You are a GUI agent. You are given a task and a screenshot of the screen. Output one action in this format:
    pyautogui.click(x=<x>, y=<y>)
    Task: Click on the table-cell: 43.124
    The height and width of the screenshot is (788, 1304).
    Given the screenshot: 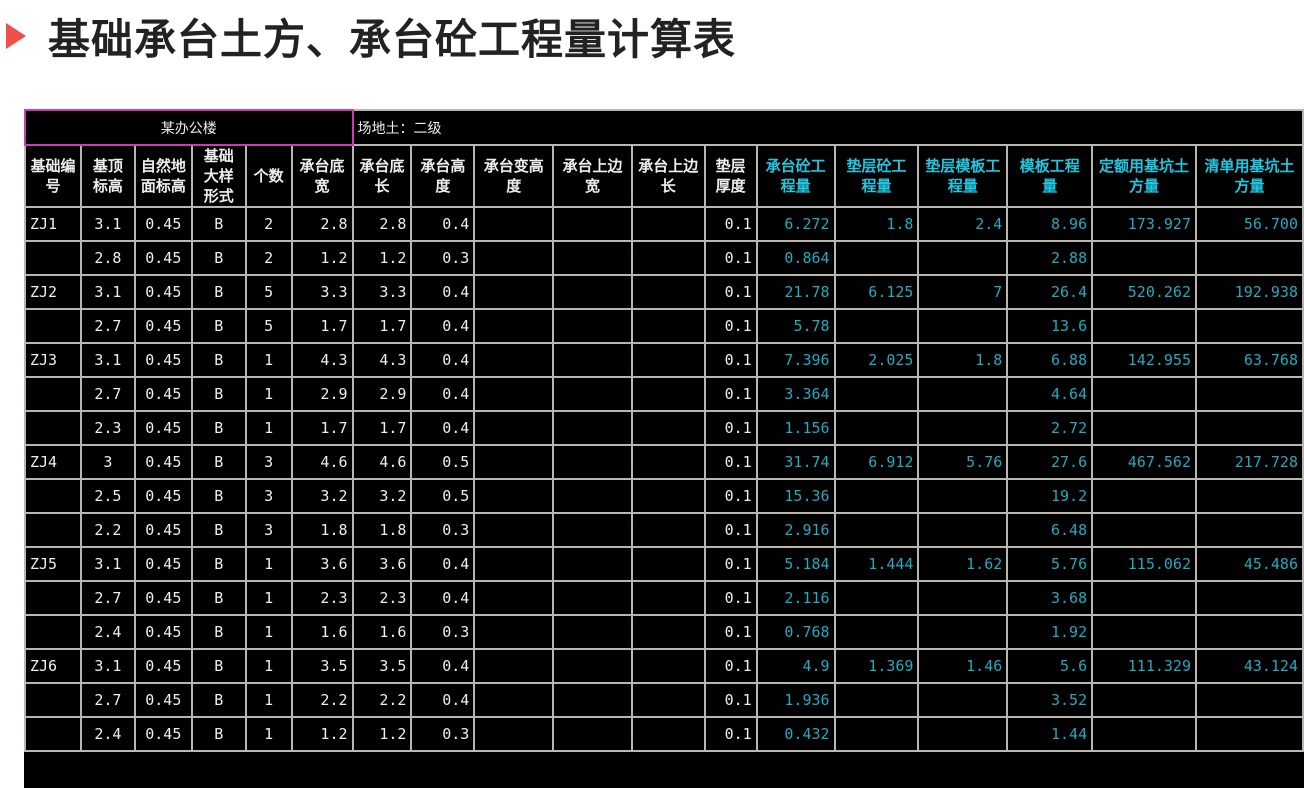 What is the action you would take?
    pyautogui.click(x=1249, y=666)
    